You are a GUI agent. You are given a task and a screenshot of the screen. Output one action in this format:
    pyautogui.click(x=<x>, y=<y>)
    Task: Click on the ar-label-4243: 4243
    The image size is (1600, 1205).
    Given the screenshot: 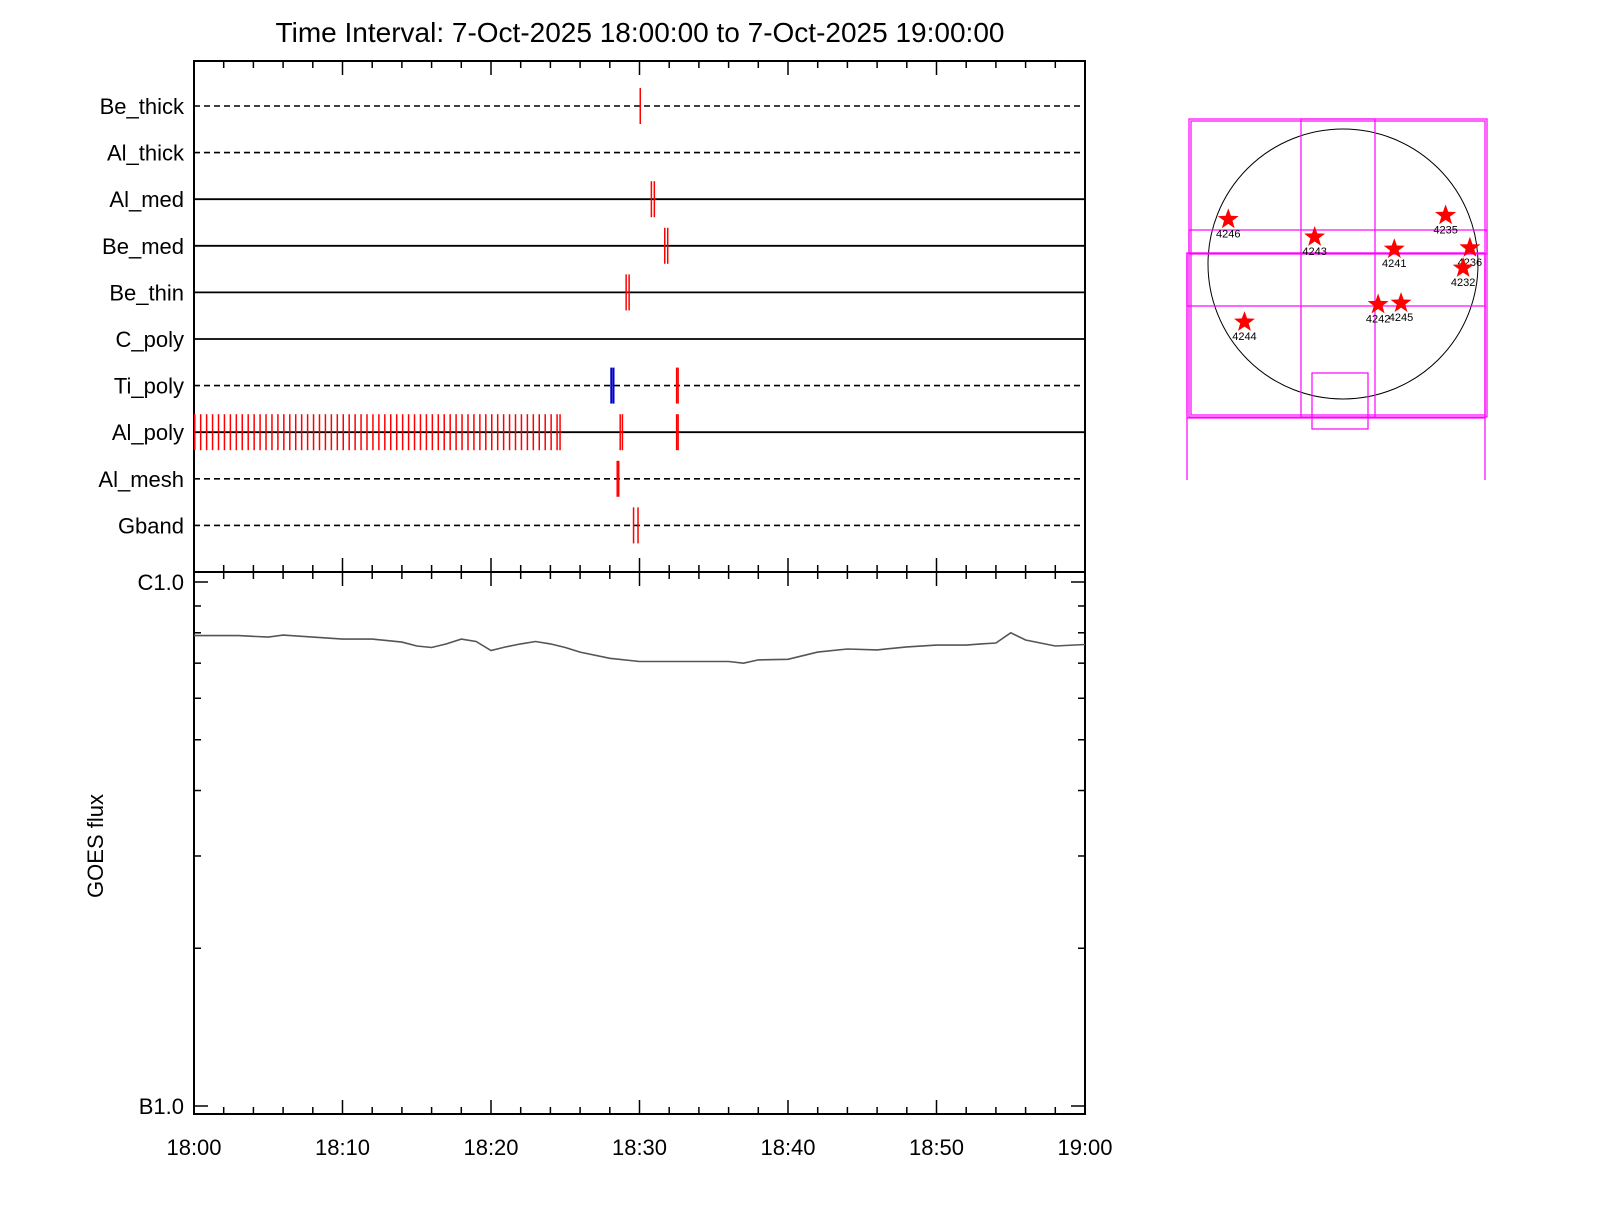 What is the action you would take?
    pyautogui.click(x=1314, y=252)
    